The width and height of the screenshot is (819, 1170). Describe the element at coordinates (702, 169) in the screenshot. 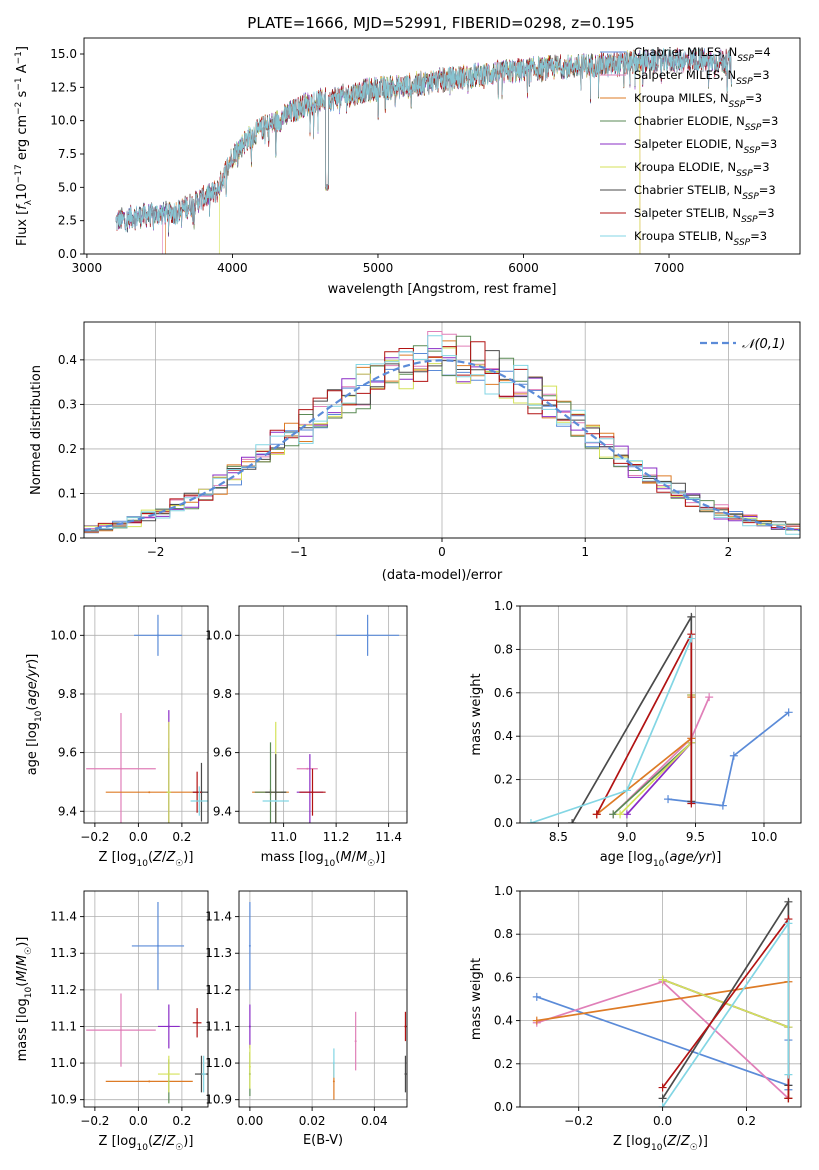

I see `legend-label: Kroupa ELODIE, NSSP=3` at that location.